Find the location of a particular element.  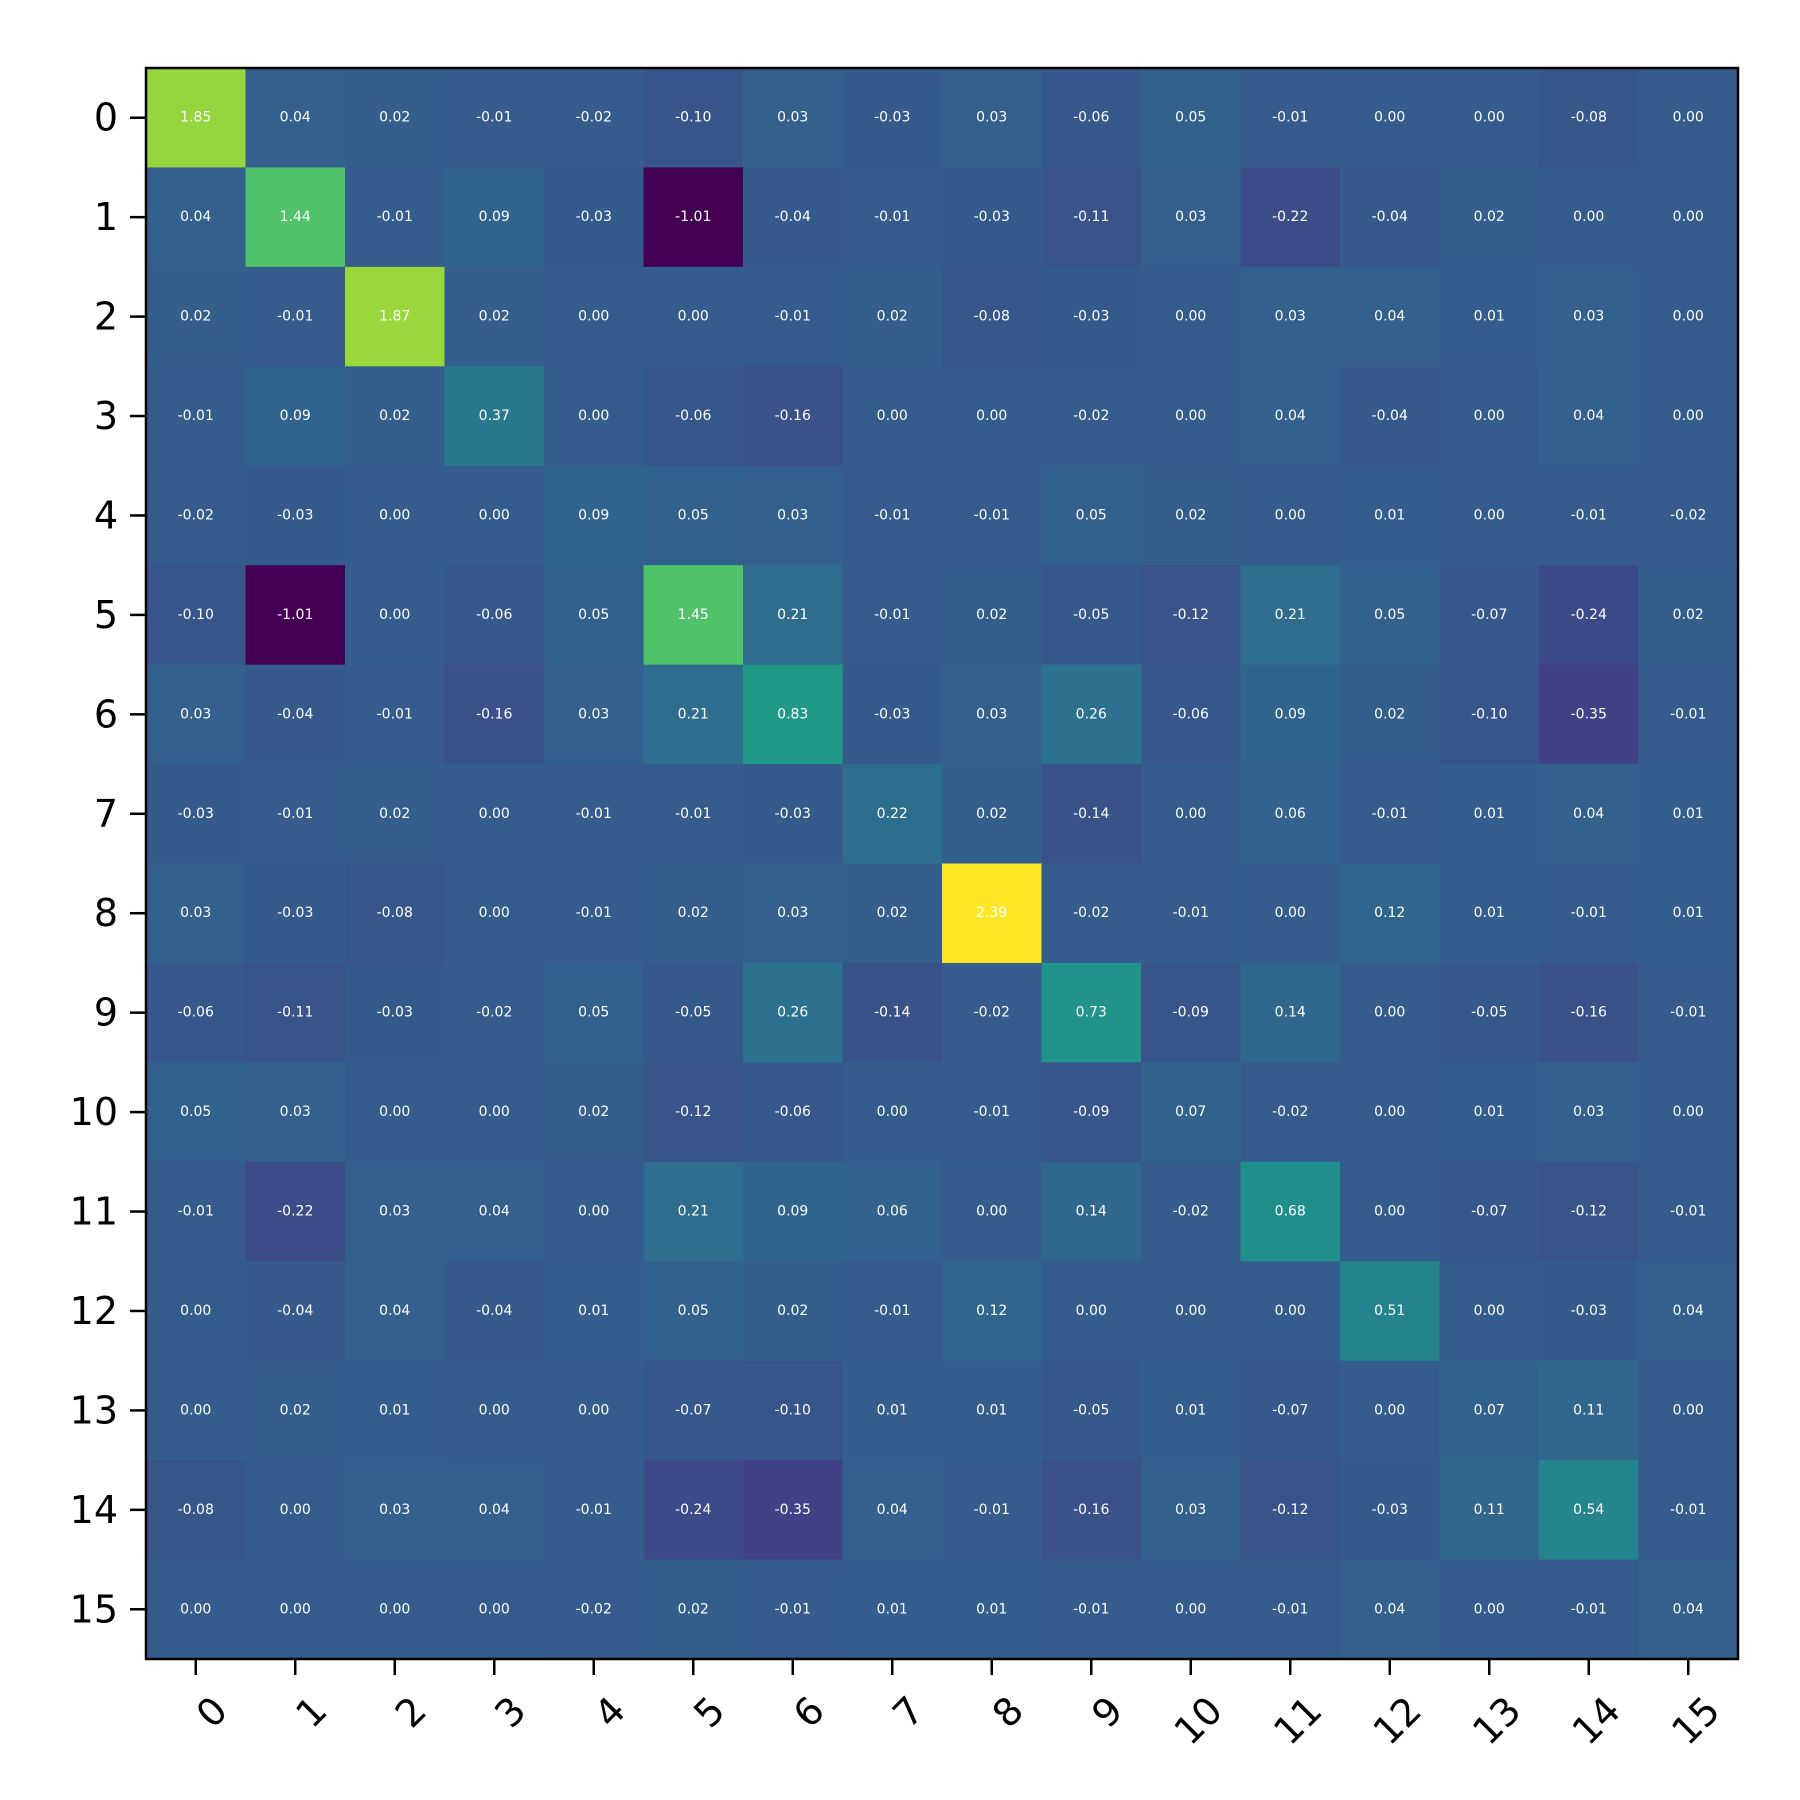

cell-value-label: -0.22 is located at coordinates (295, 1212).